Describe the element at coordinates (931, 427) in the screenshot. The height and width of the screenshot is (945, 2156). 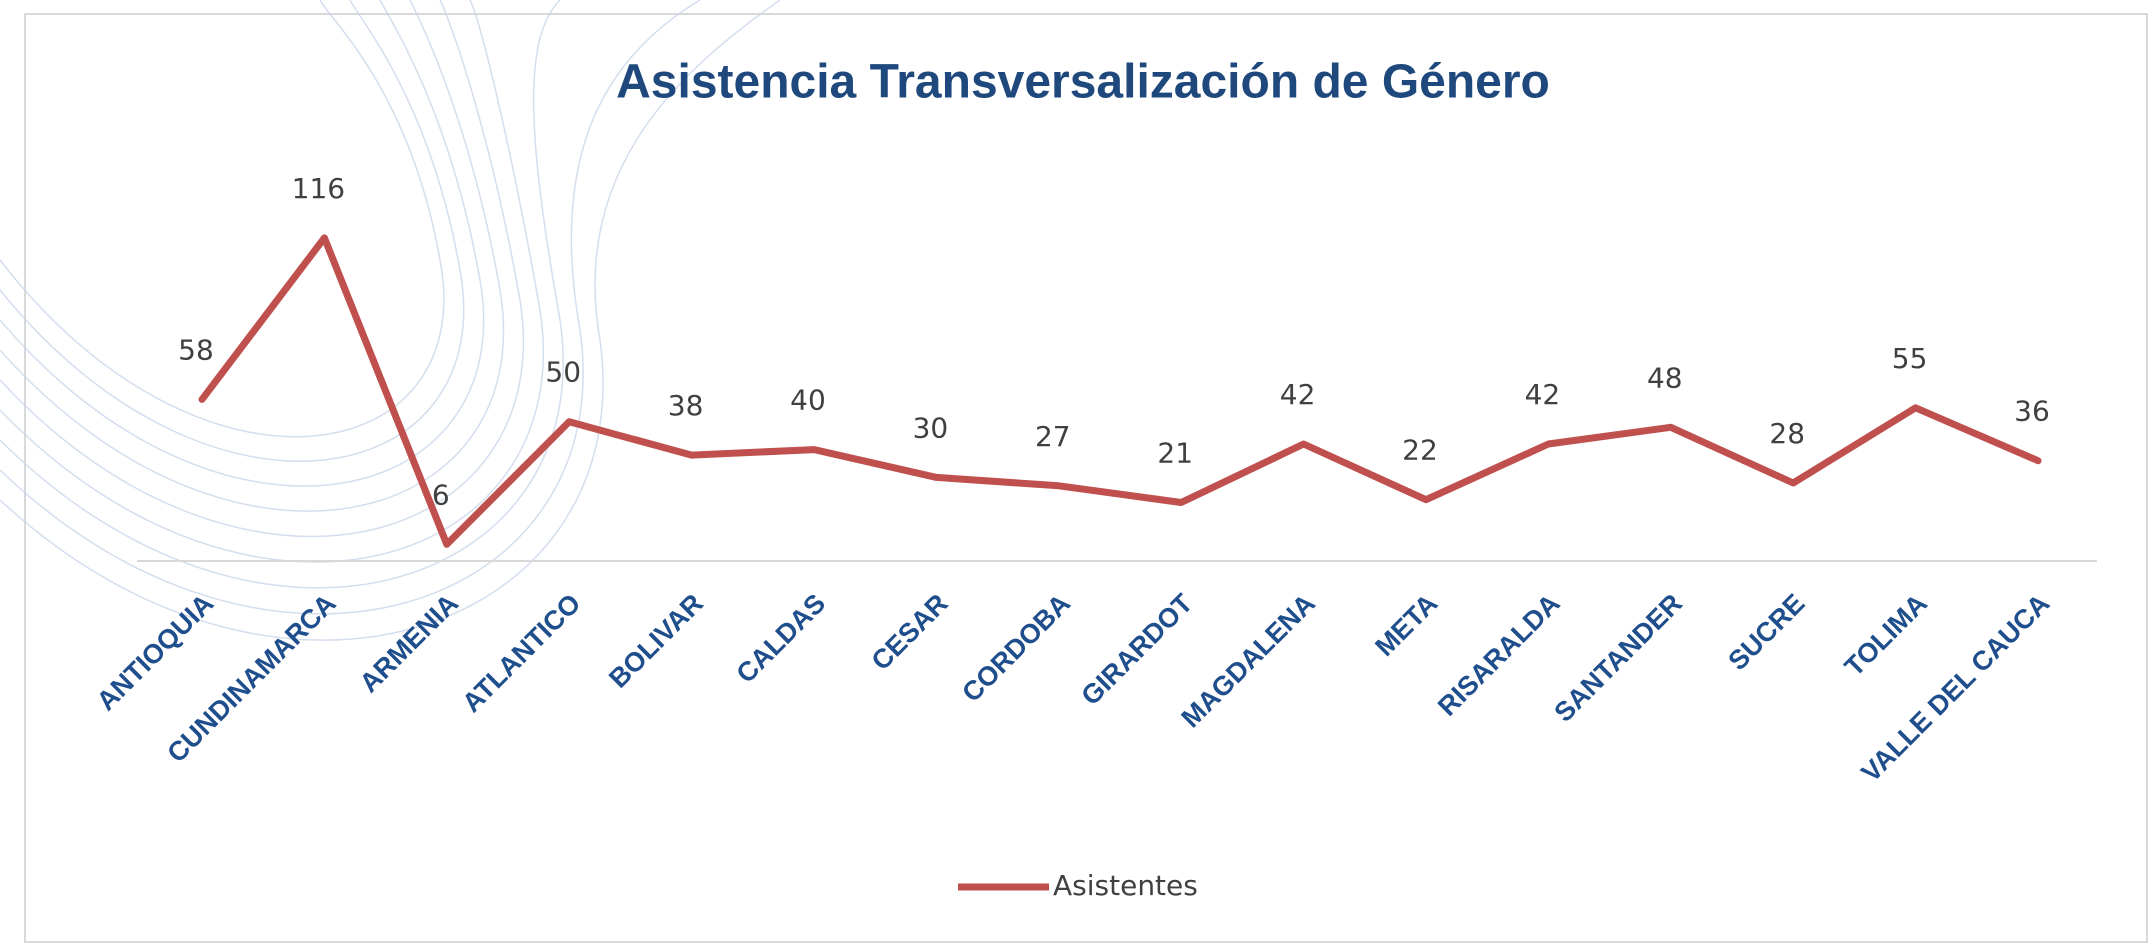
I see `data-label: 30` at that location.